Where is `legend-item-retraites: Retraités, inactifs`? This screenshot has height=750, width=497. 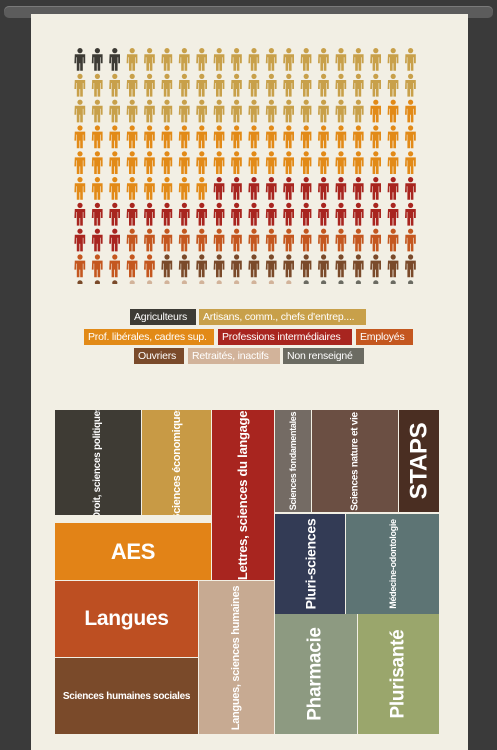 legend-item-retraites: Retraités, inactifs is located at coordinates (234, 356).